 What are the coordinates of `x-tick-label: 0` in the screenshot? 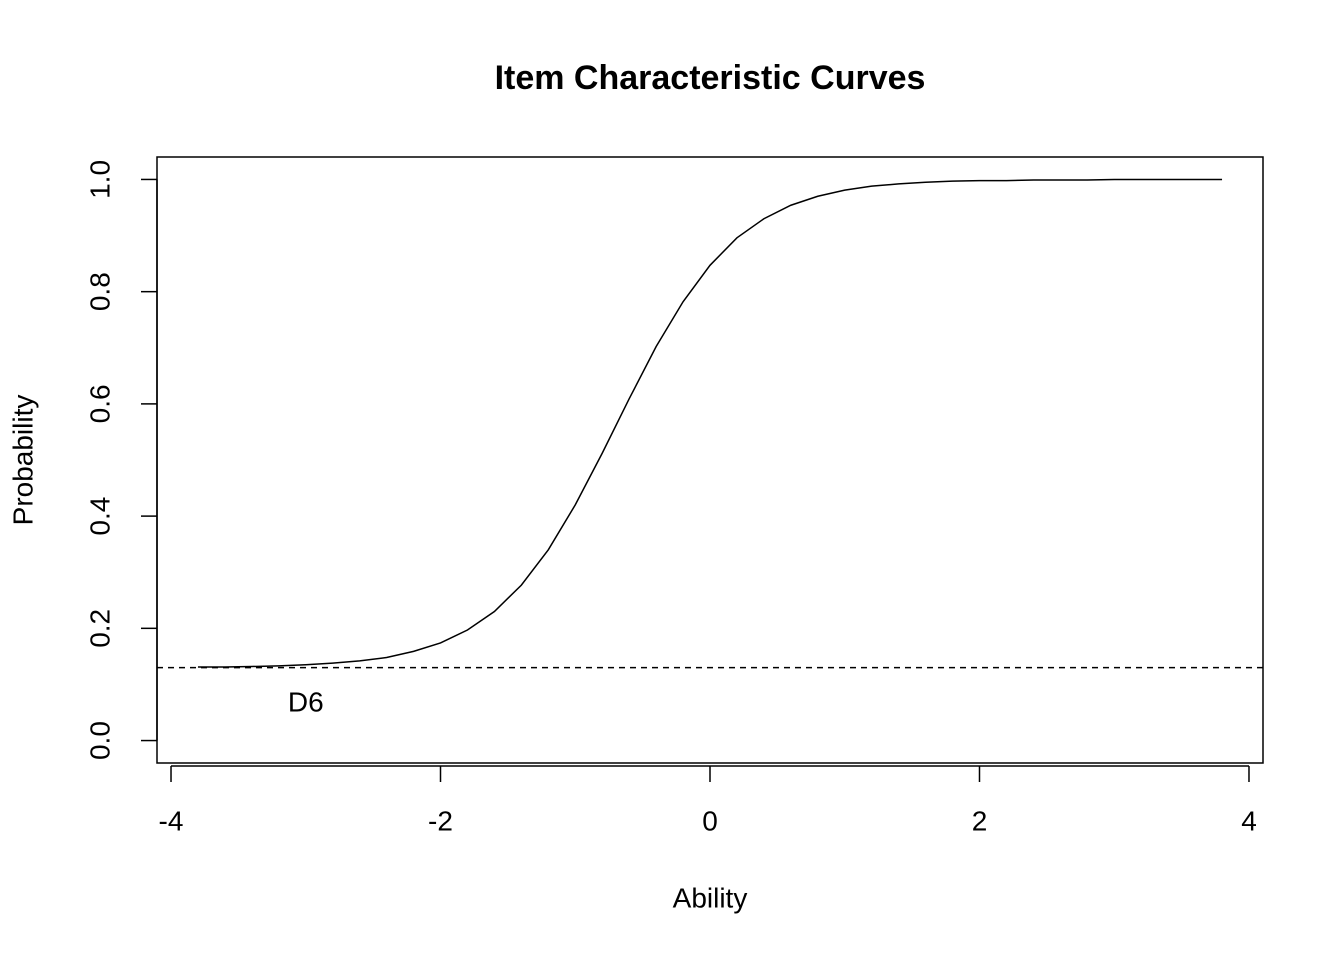 It's located at (710, 820).